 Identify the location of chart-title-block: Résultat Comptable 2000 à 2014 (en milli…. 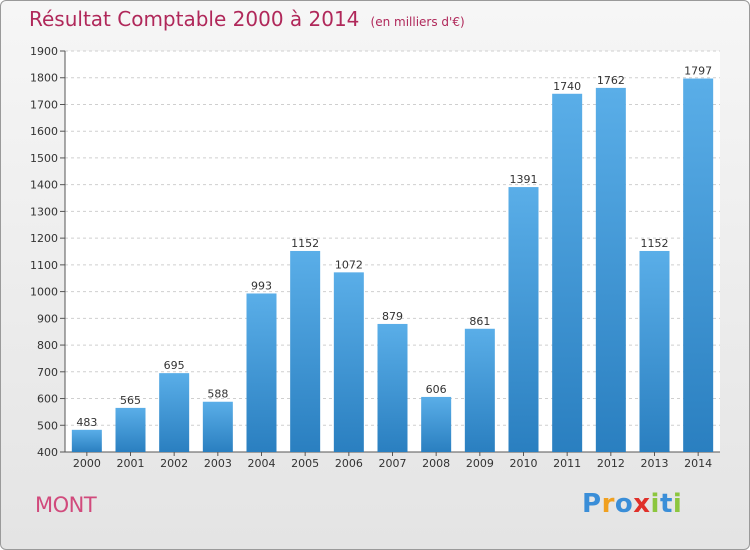
(247, 19).